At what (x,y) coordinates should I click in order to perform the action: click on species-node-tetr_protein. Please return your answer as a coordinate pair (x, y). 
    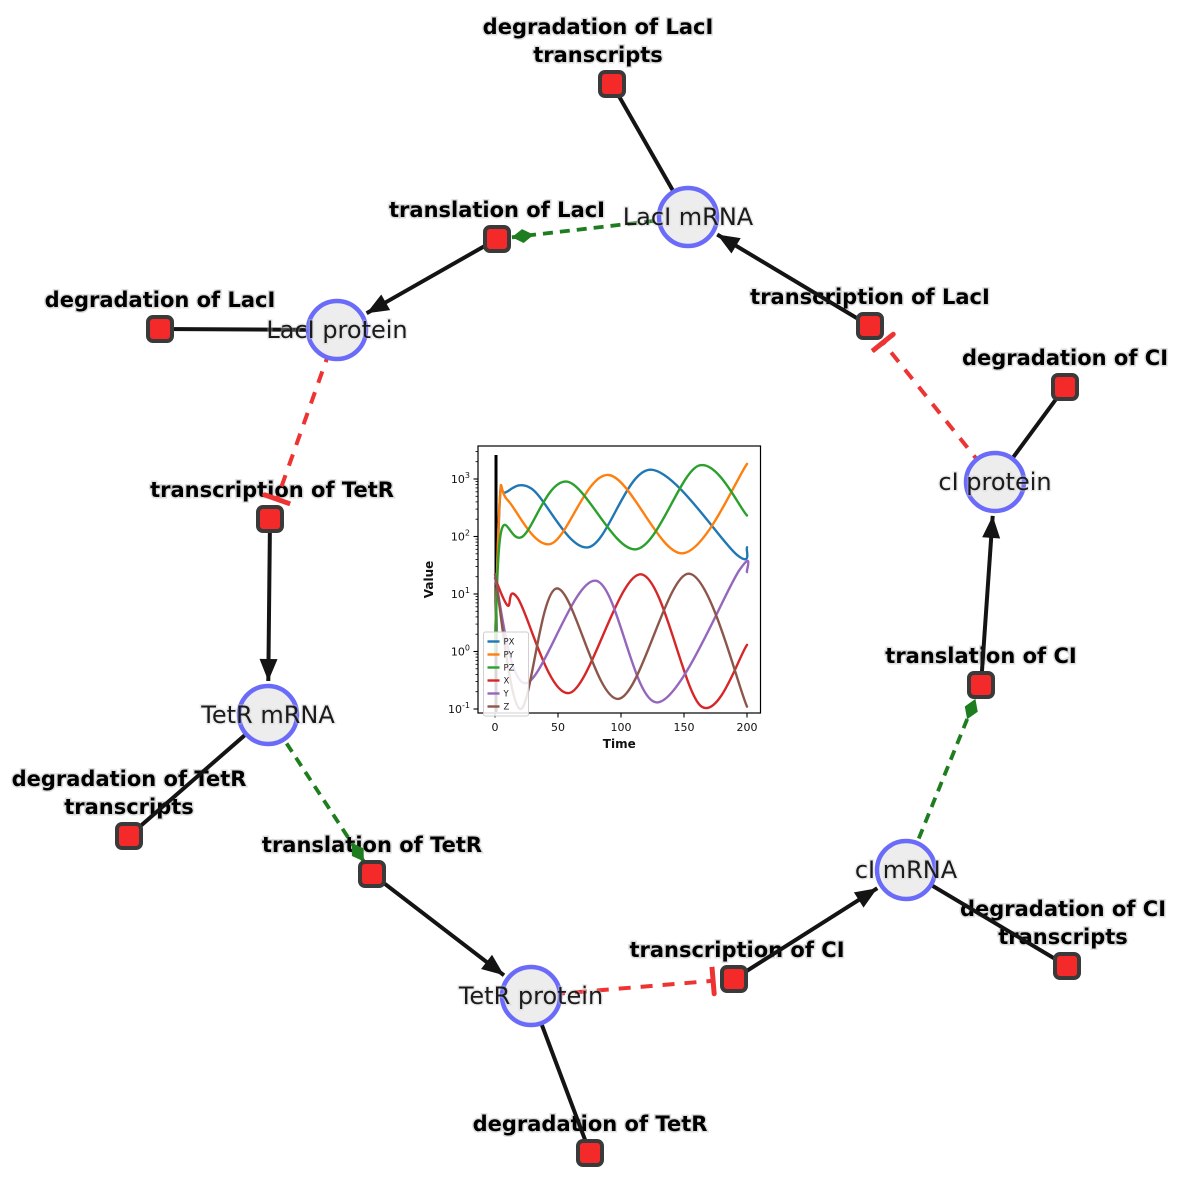
    Looking at the image, I should click on (531, 996).